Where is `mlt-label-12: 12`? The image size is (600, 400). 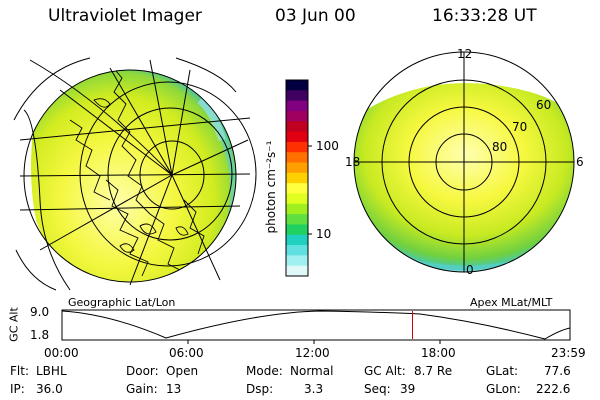 mlt-label-12: 12 is located at coordinates (465, 54).